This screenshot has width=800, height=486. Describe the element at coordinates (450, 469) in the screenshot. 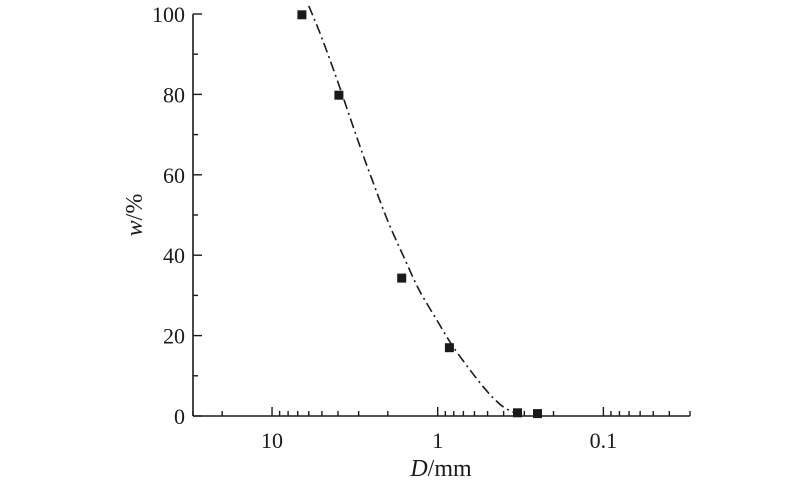

I see `x-axis-label-unit: /mm` at that location.